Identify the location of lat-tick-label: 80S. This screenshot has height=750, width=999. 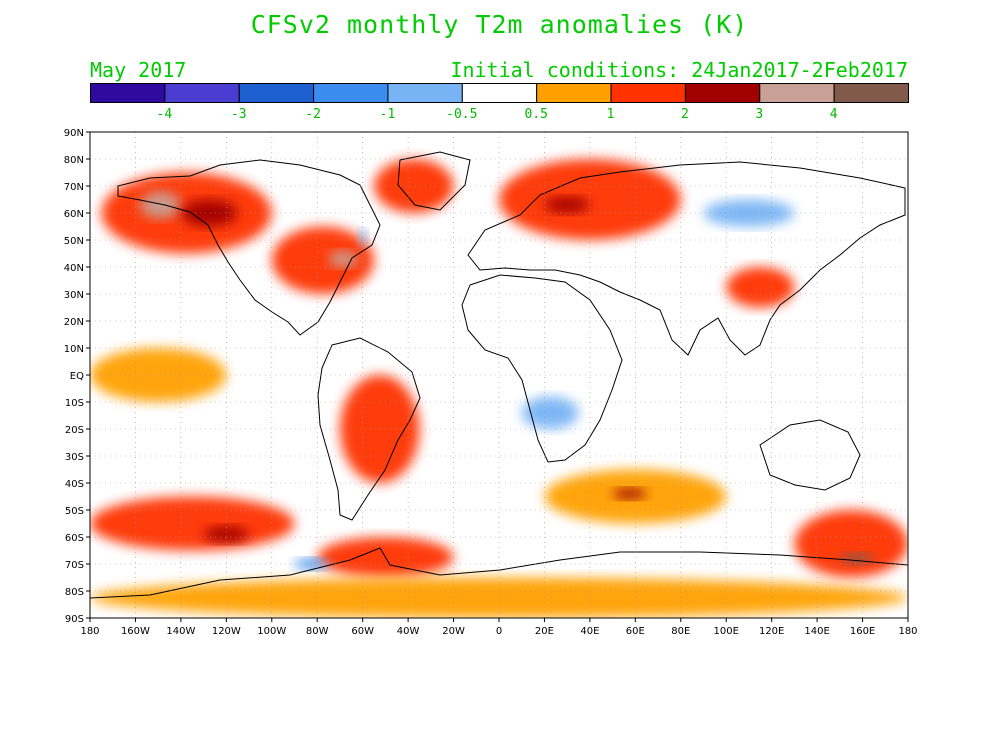
(74, 592).